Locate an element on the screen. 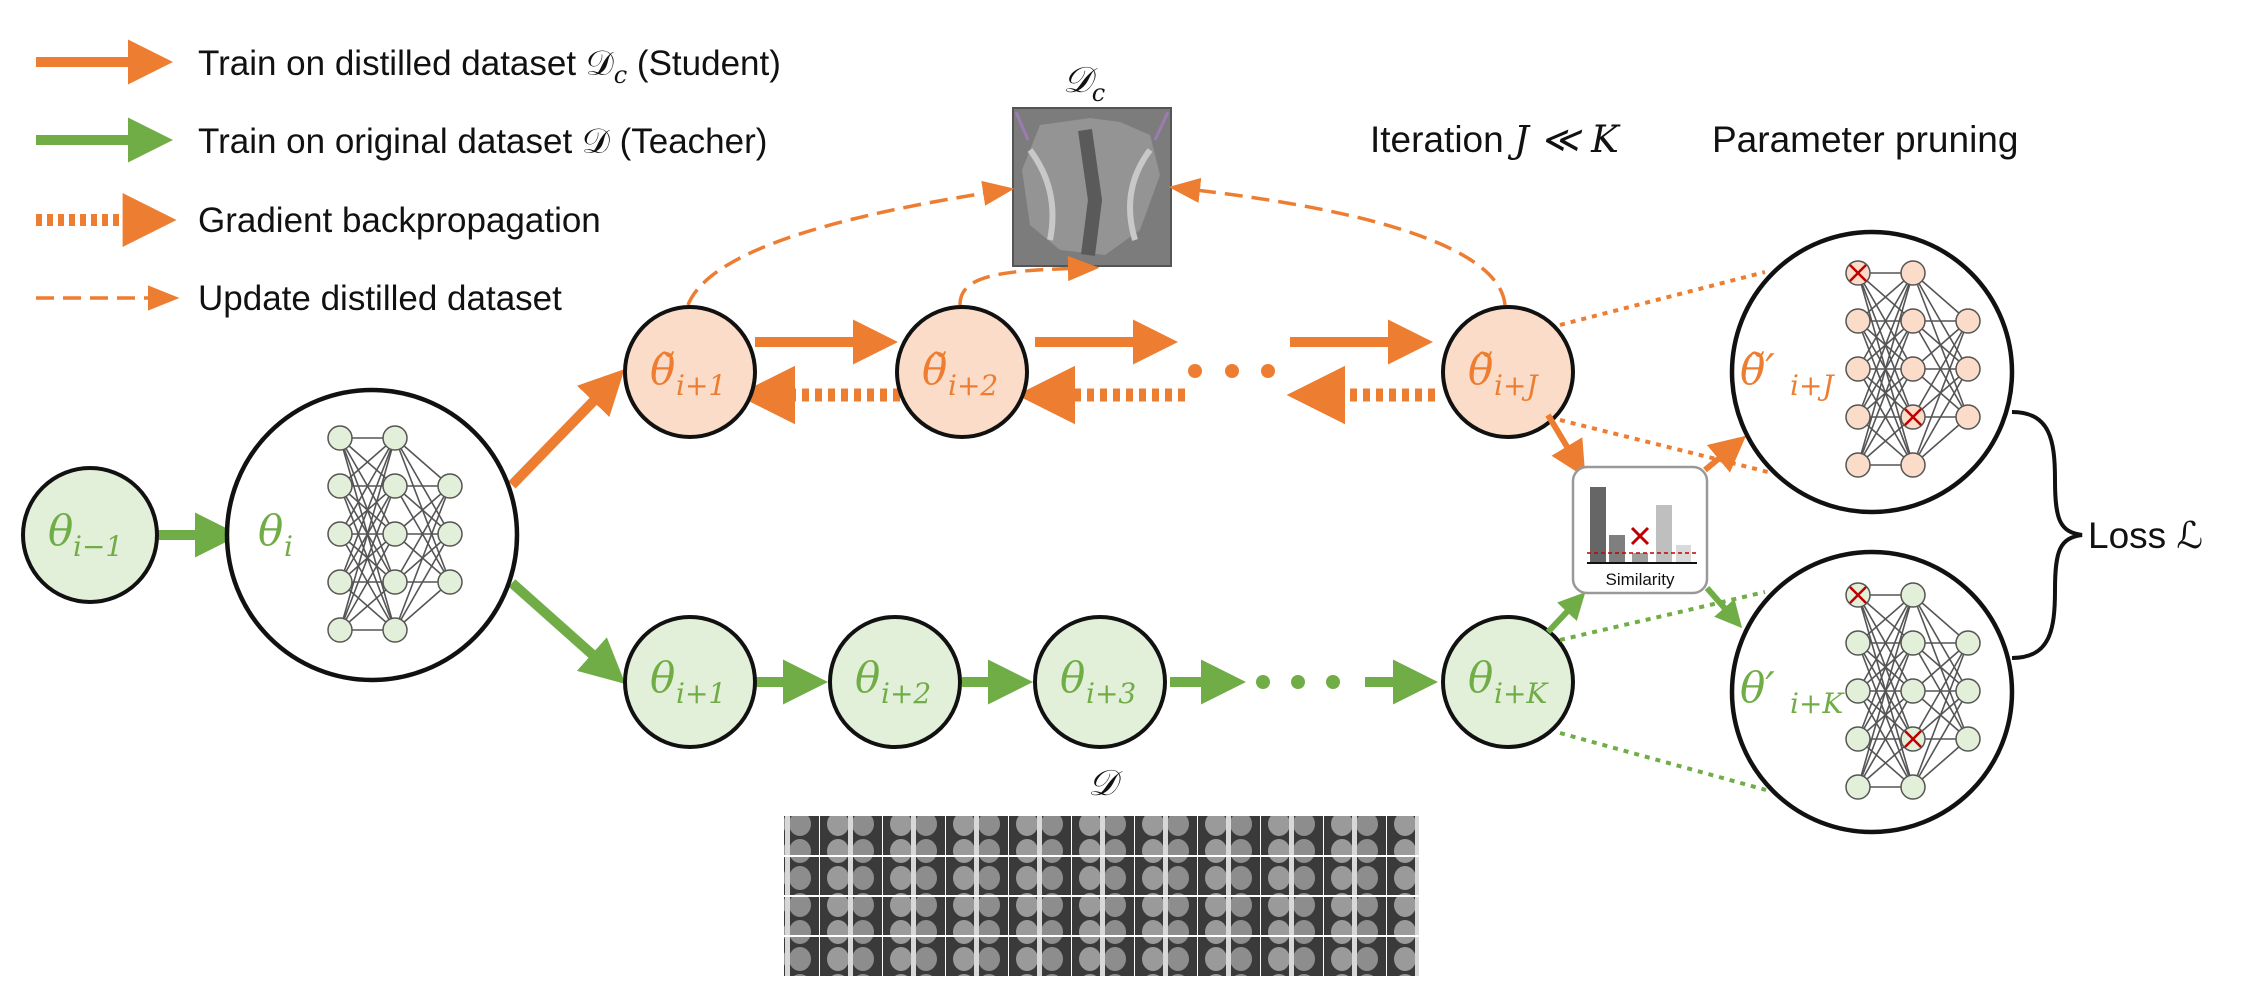 This screenshot has width=2249, height=1000. student-forward-arrows is located at coordinates (970, 404).